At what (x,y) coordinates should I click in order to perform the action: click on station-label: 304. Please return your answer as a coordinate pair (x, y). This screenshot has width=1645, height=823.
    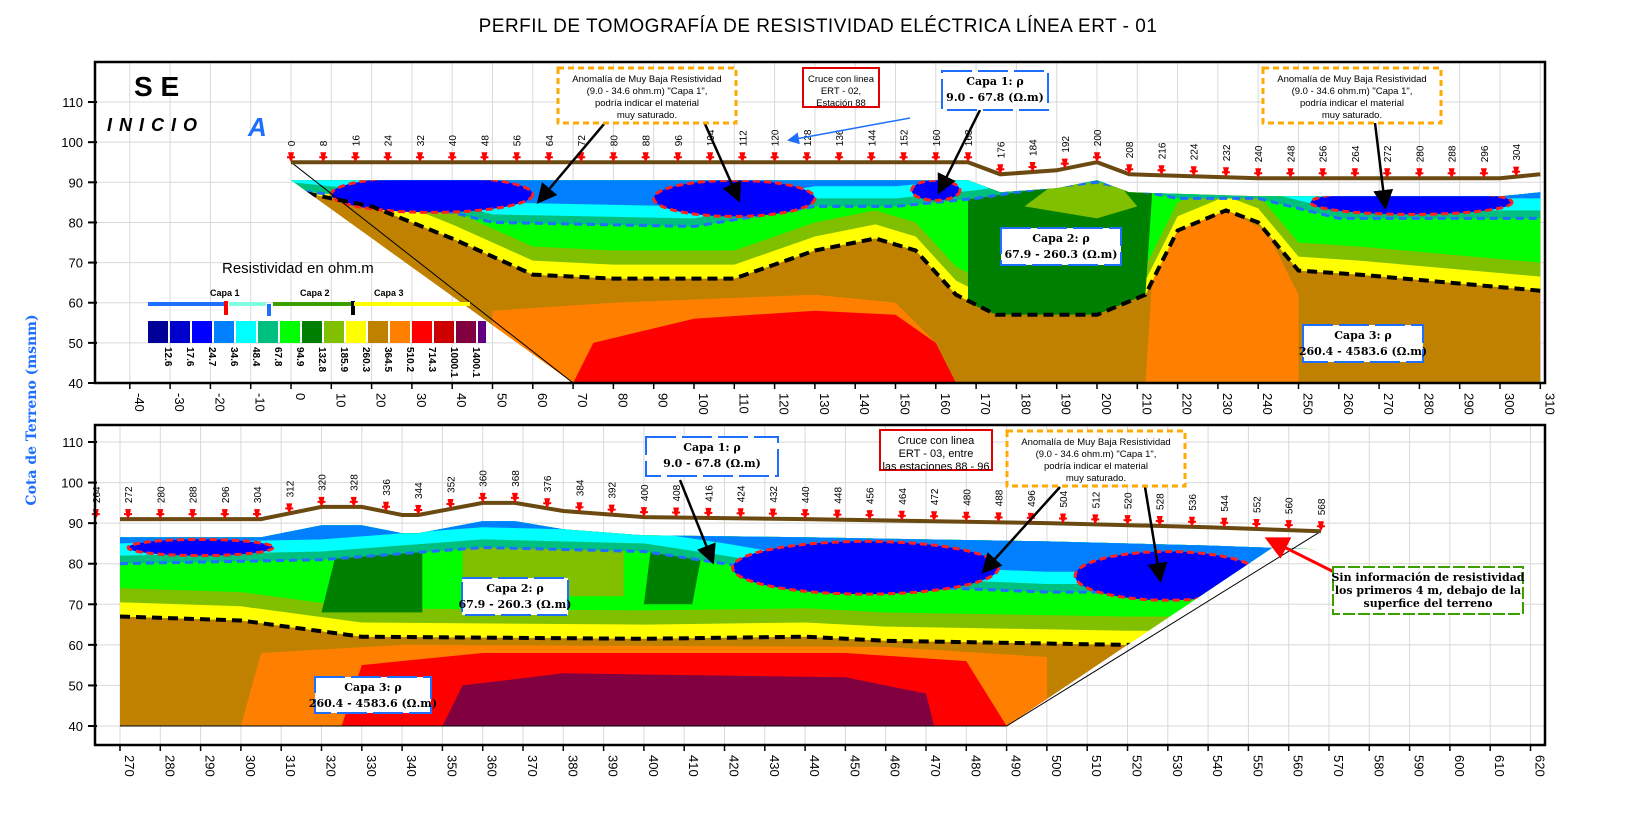
    Looking at the image, I should click on (258, 494).